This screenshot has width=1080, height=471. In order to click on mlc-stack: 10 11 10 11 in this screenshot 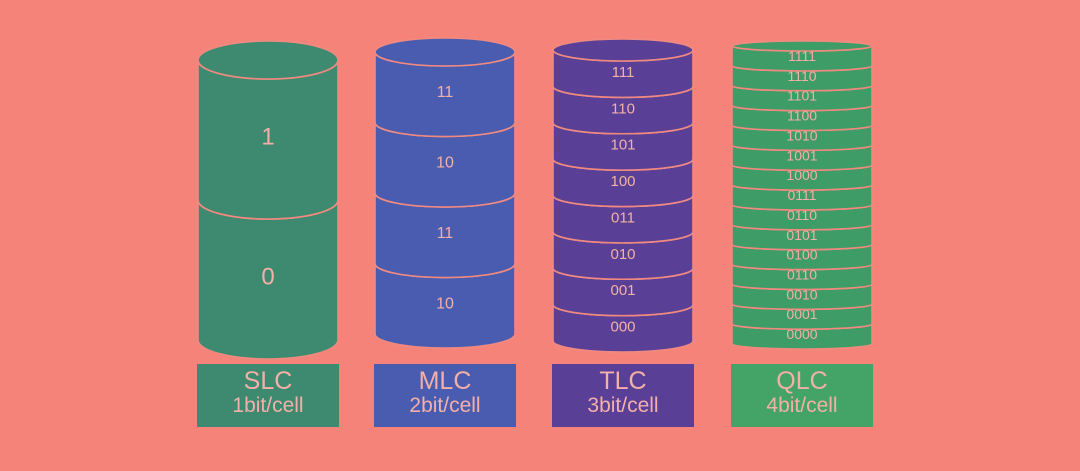, I will do `click(445, 193)`.